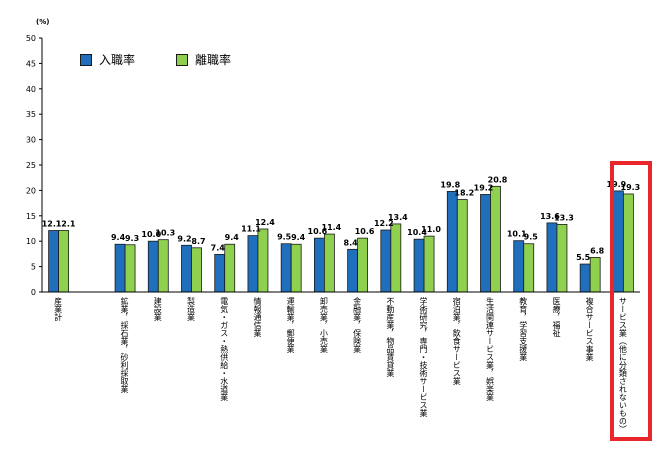  Describe the element at coordinates (31, 216) in the screenshot. I see `y-tick-label: 15` at that location.